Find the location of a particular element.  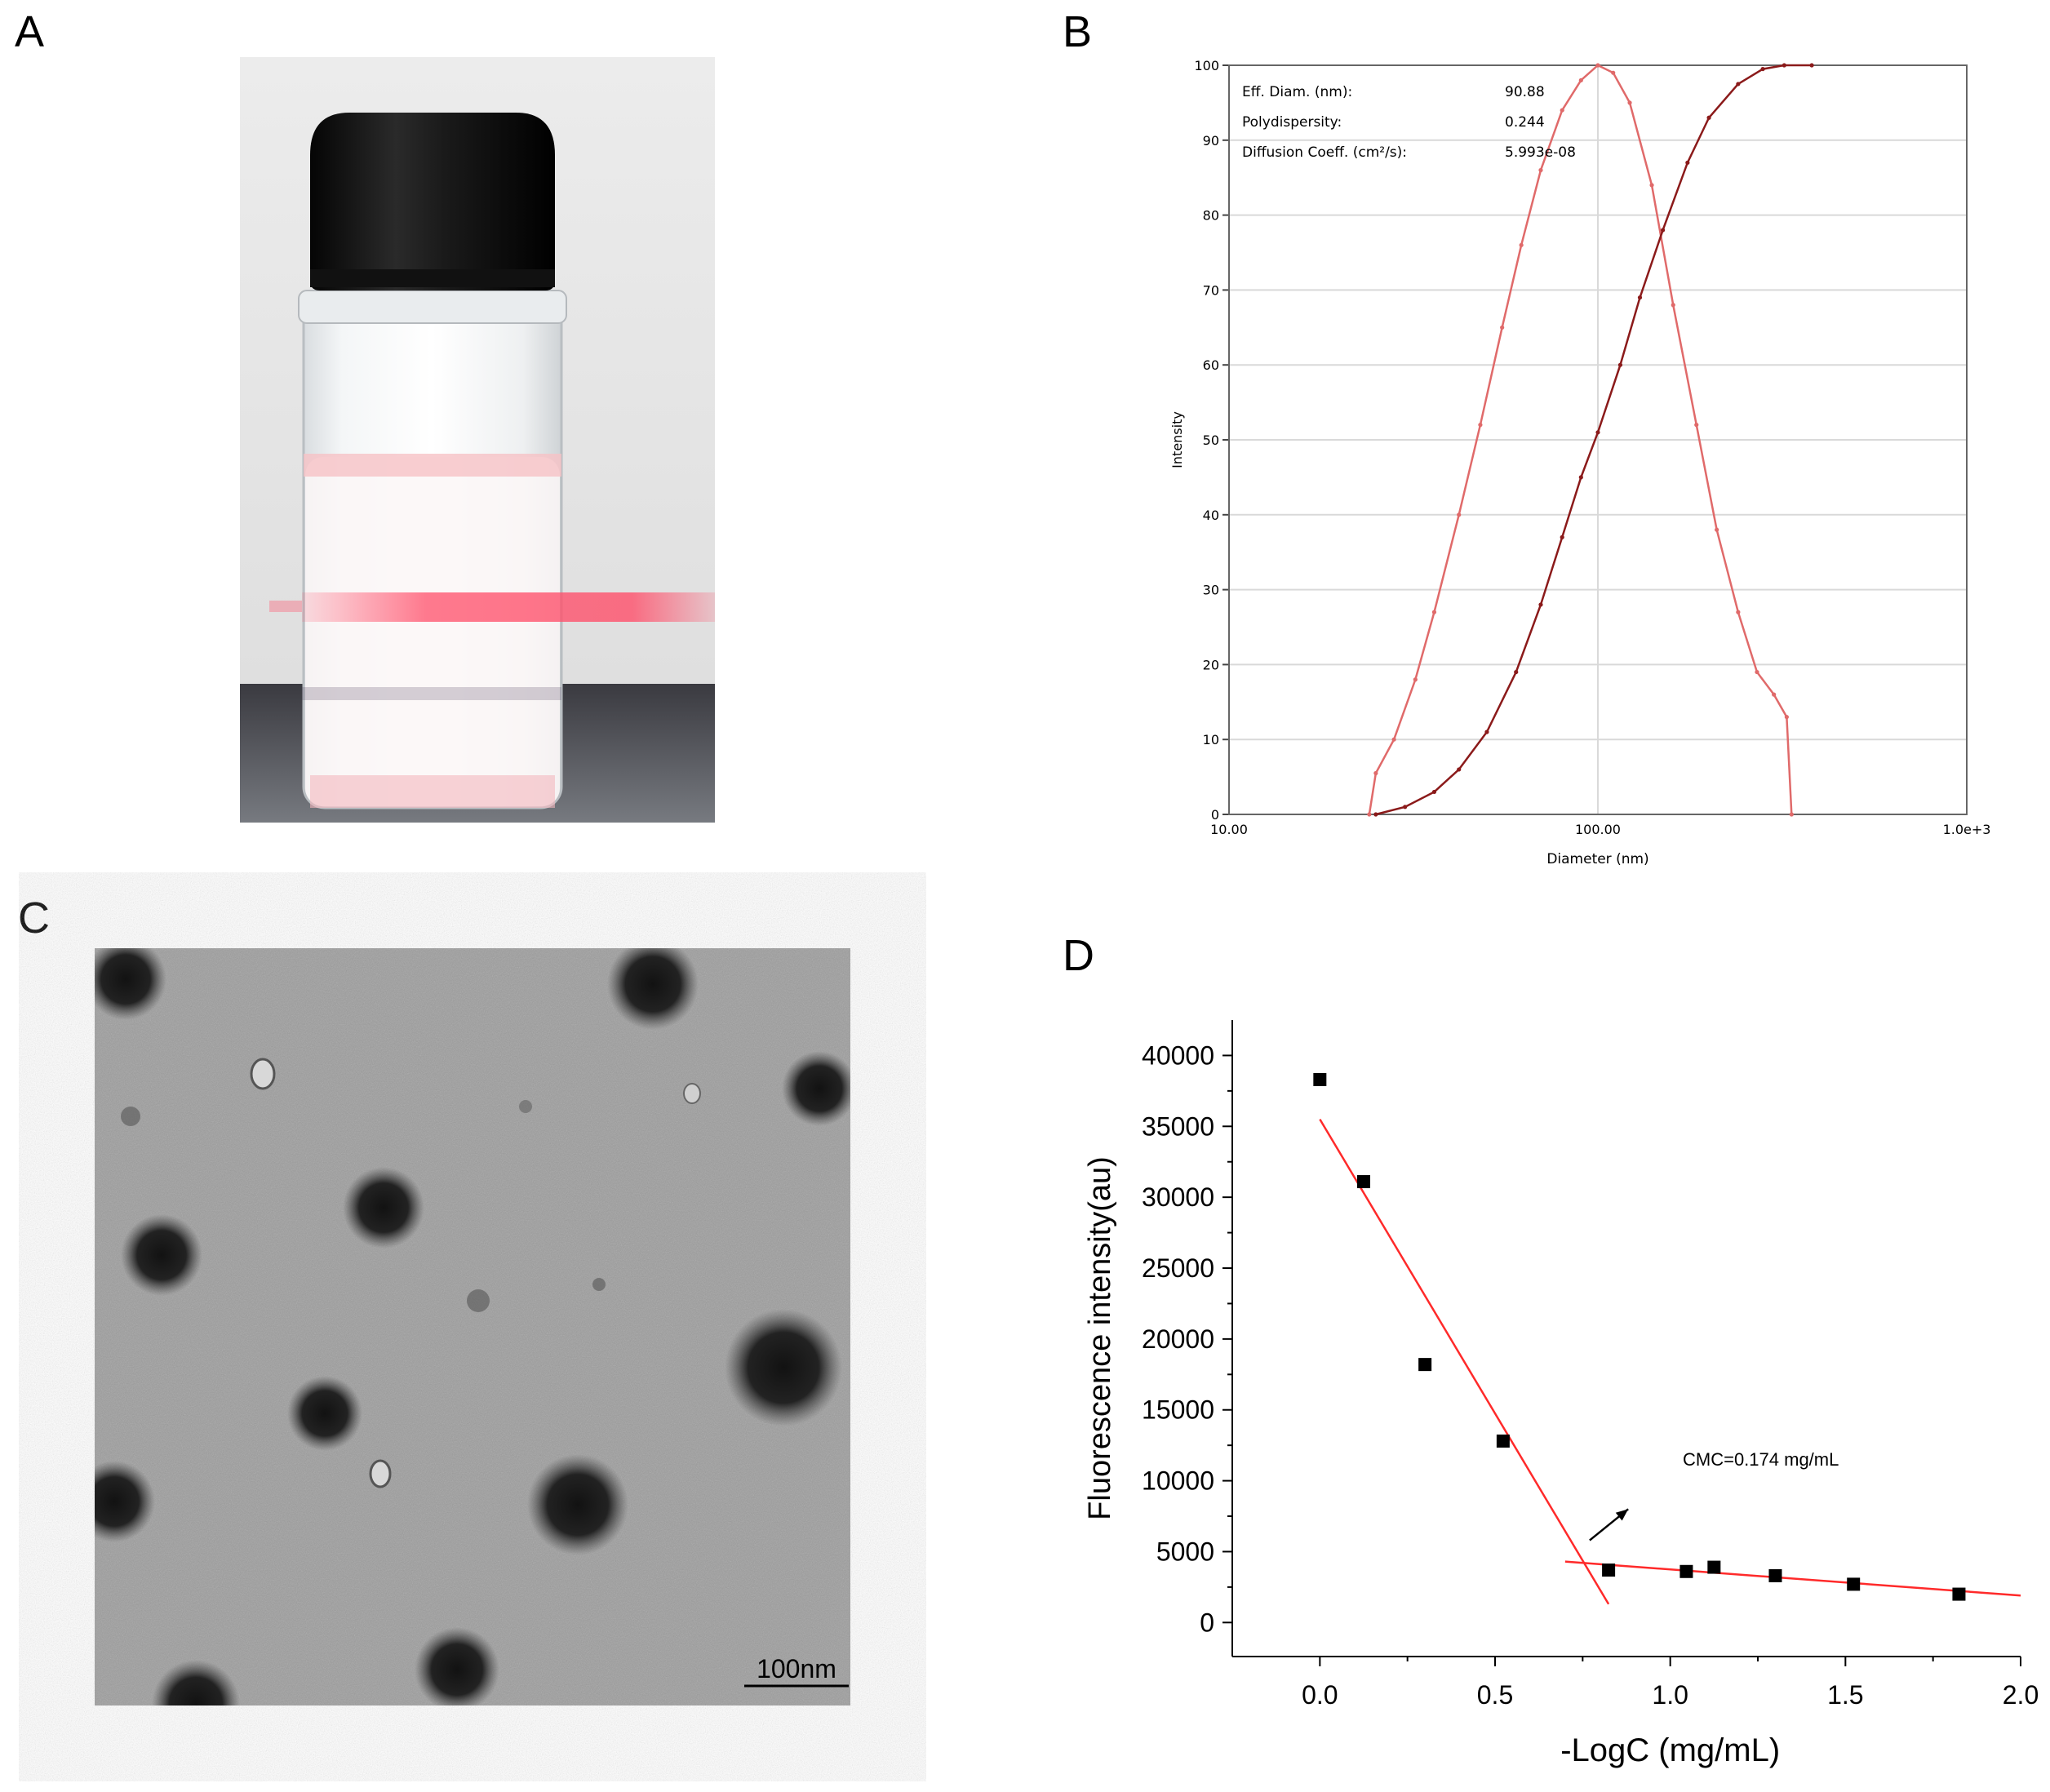

arrow-head is located at coordinates (1622, 1515).